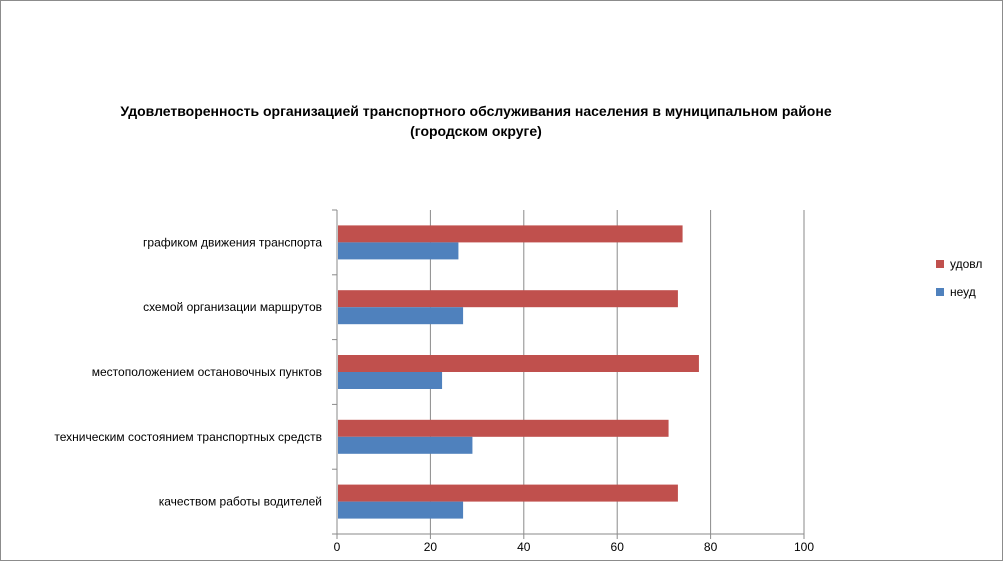  What do you see at coordinates (963, 292) in the screenshot?
I see `legend-label: неуд` at bounding box center [963, 292].